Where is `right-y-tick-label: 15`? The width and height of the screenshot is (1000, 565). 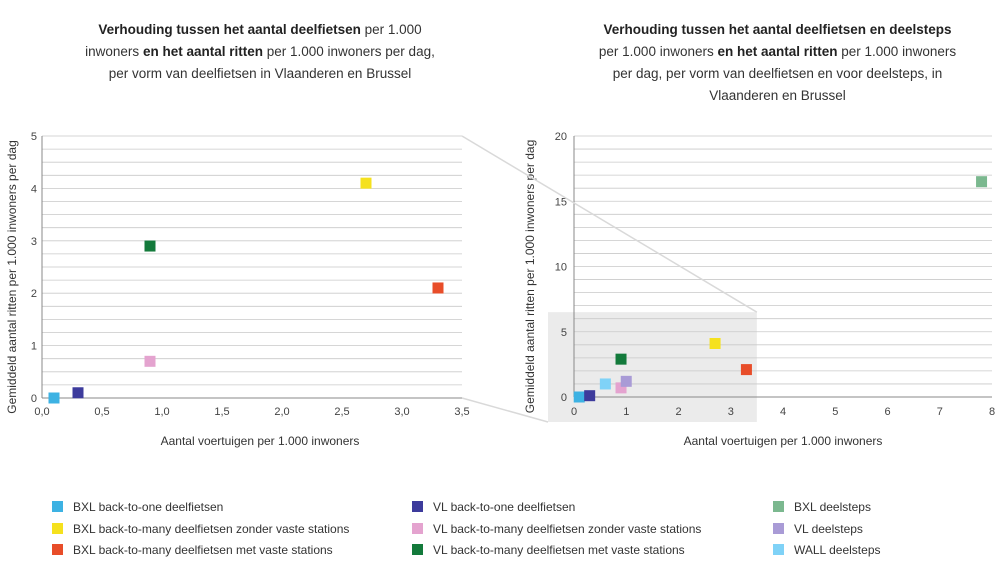
right-y-tick-label: 15 is located at coordinates (561, 202).